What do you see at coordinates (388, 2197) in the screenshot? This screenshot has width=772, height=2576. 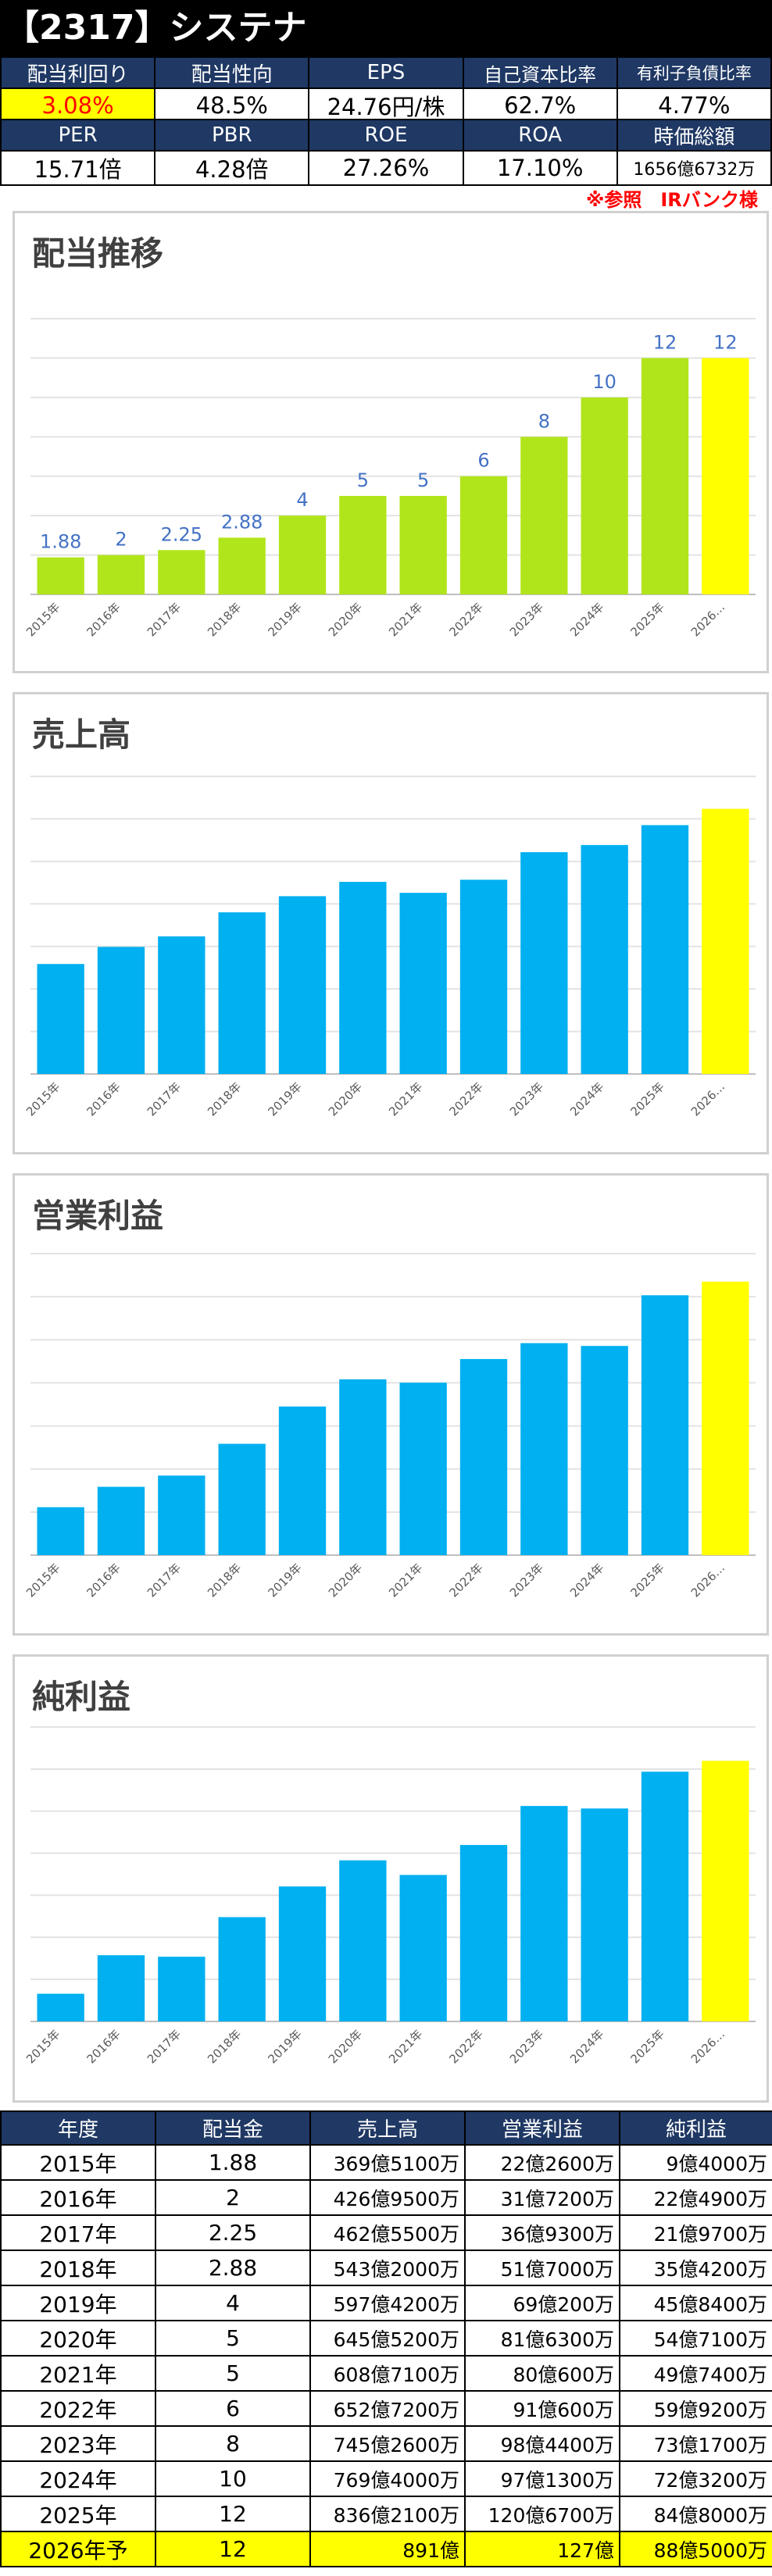 I see `cell-revenue: 426億9500万` at bounding box center [388, 2197].